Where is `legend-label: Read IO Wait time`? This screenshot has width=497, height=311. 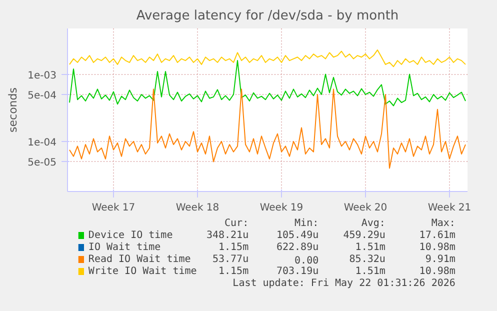 legend-label: Read IO Wait time is located at coordinates (139, 259).